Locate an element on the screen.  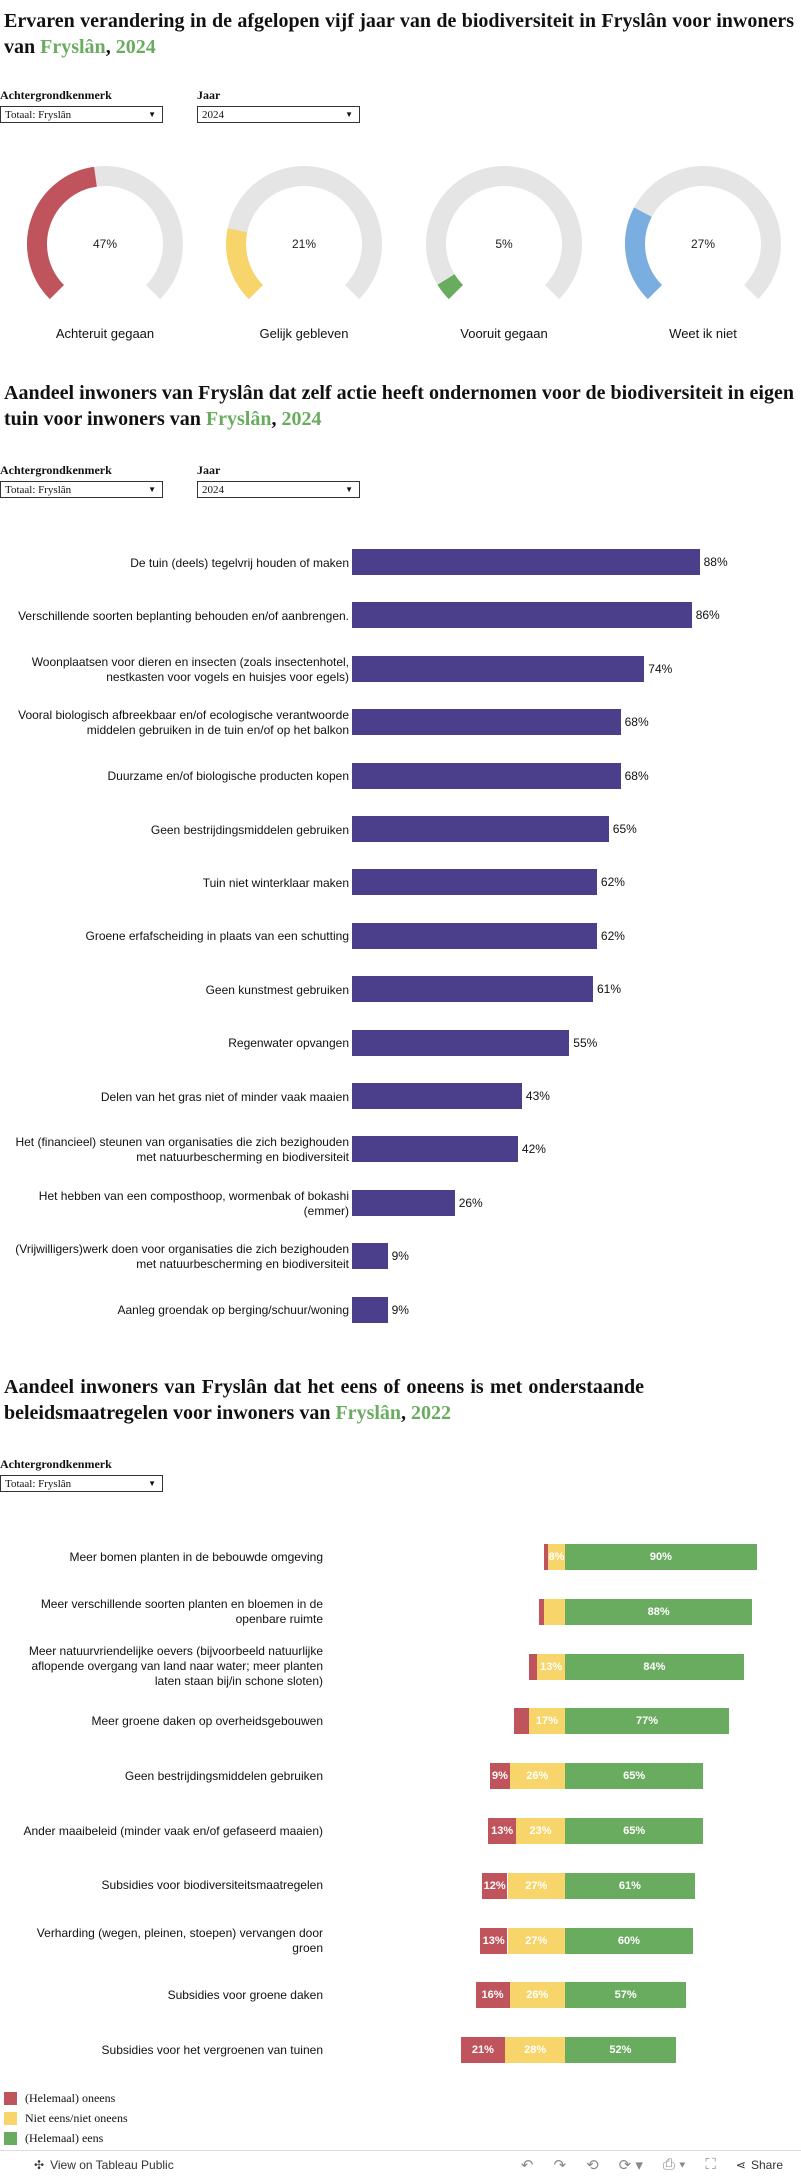
gauge: 47% Achteruit gegaan is located at coordinates (105, 252).